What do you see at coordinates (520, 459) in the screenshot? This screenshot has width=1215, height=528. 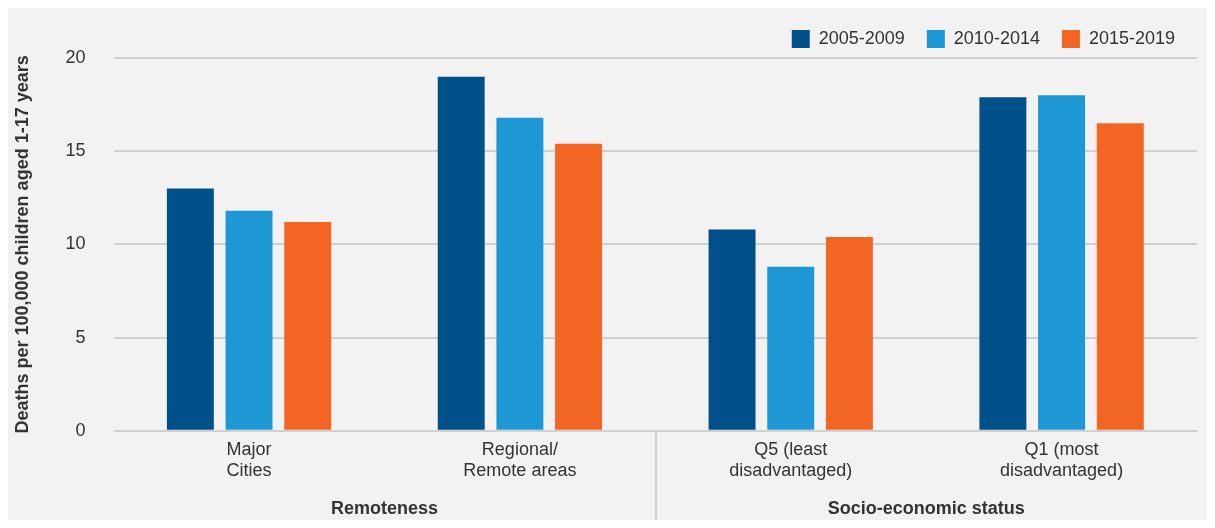 I see `x-tick-label: Regional/ Remote areas` at bounding box center [520, 459].